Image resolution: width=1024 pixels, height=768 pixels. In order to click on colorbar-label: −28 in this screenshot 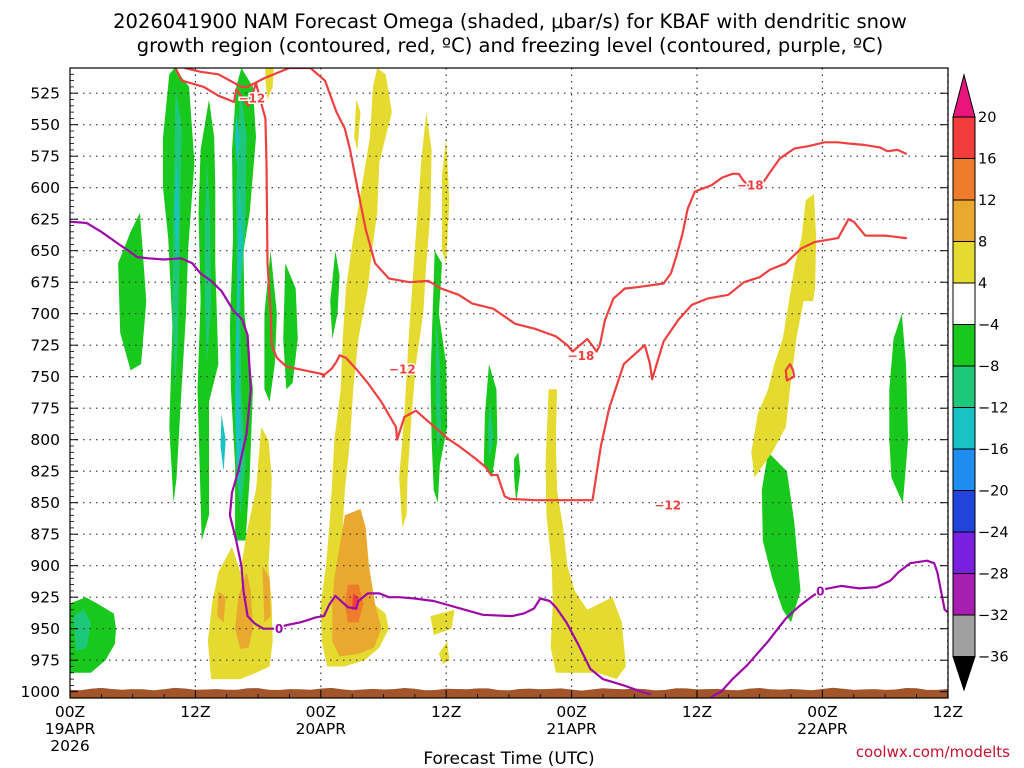, I will do `click(993, 575)`.